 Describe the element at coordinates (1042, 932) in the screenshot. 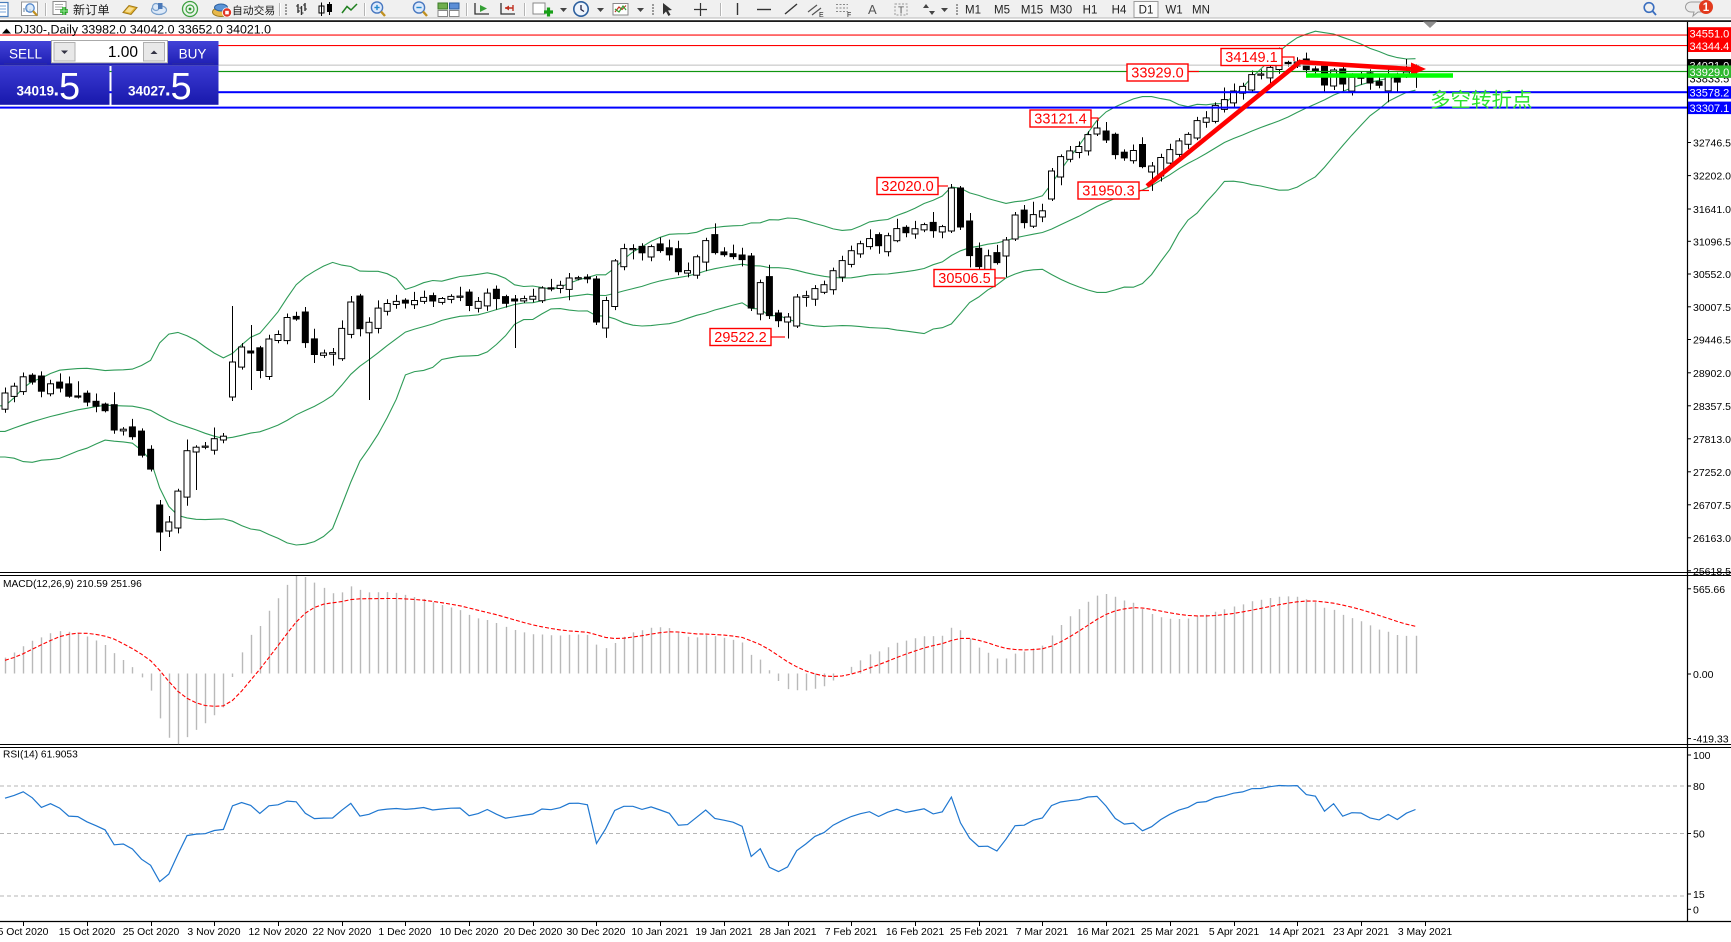

I see `svg-text: 7 Mar 2021` at that location.